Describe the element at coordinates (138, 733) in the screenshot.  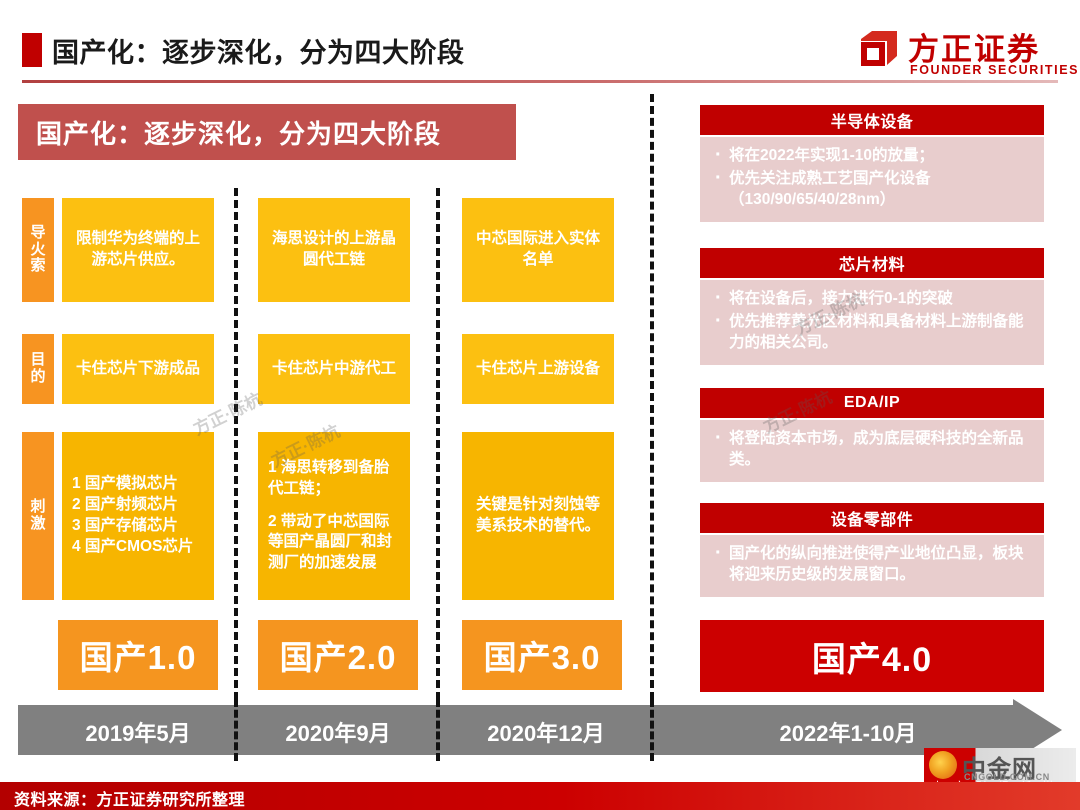
I see `timeline-label-1: 2019年5月` at that location.